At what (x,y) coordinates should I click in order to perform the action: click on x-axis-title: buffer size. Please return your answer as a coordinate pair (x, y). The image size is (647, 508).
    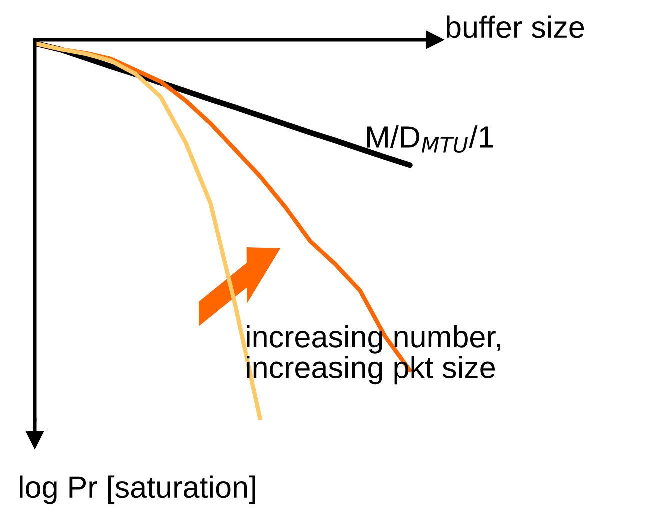
    Looking at the image, I should click on (515, 27).